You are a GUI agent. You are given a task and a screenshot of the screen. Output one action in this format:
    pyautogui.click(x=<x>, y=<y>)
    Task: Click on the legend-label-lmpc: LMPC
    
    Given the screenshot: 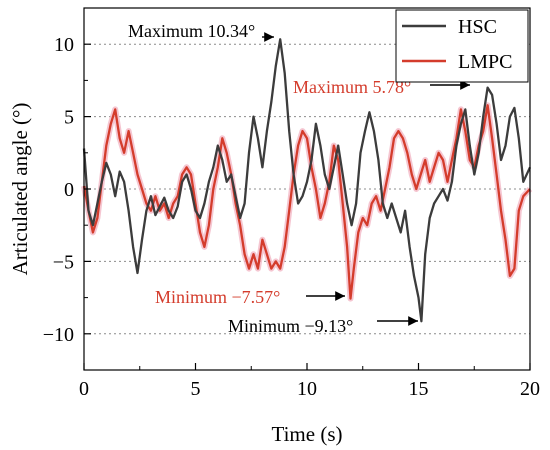 What is the action you would take?
    pyautogui.click(x=485, y=62)
    